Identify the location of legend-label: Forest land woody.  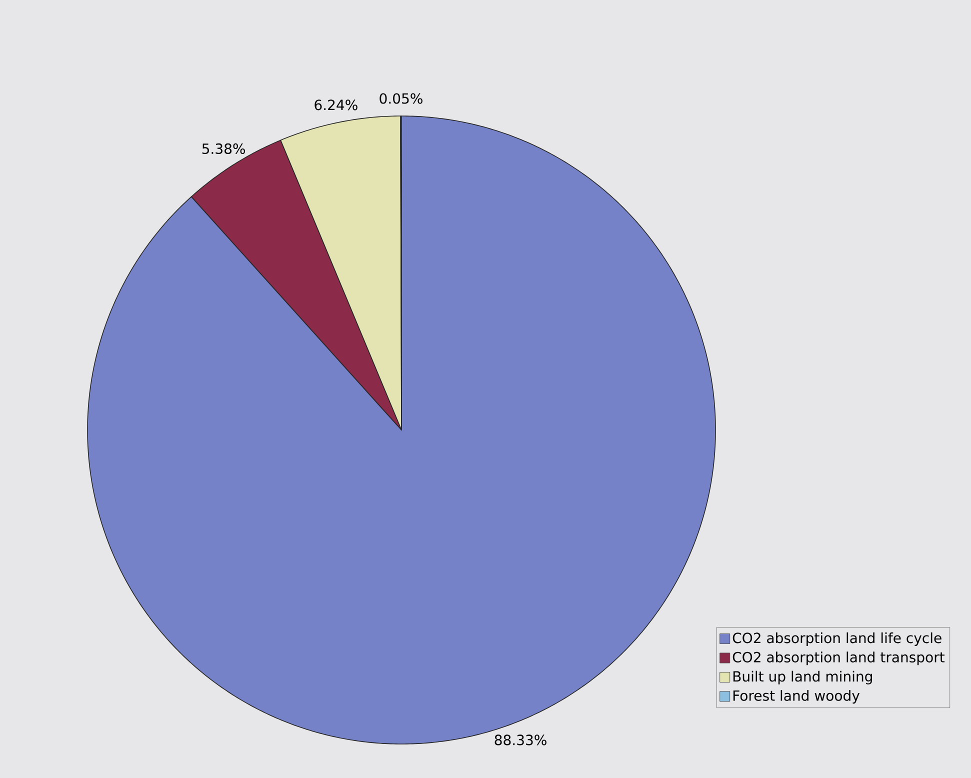
(796, 697).